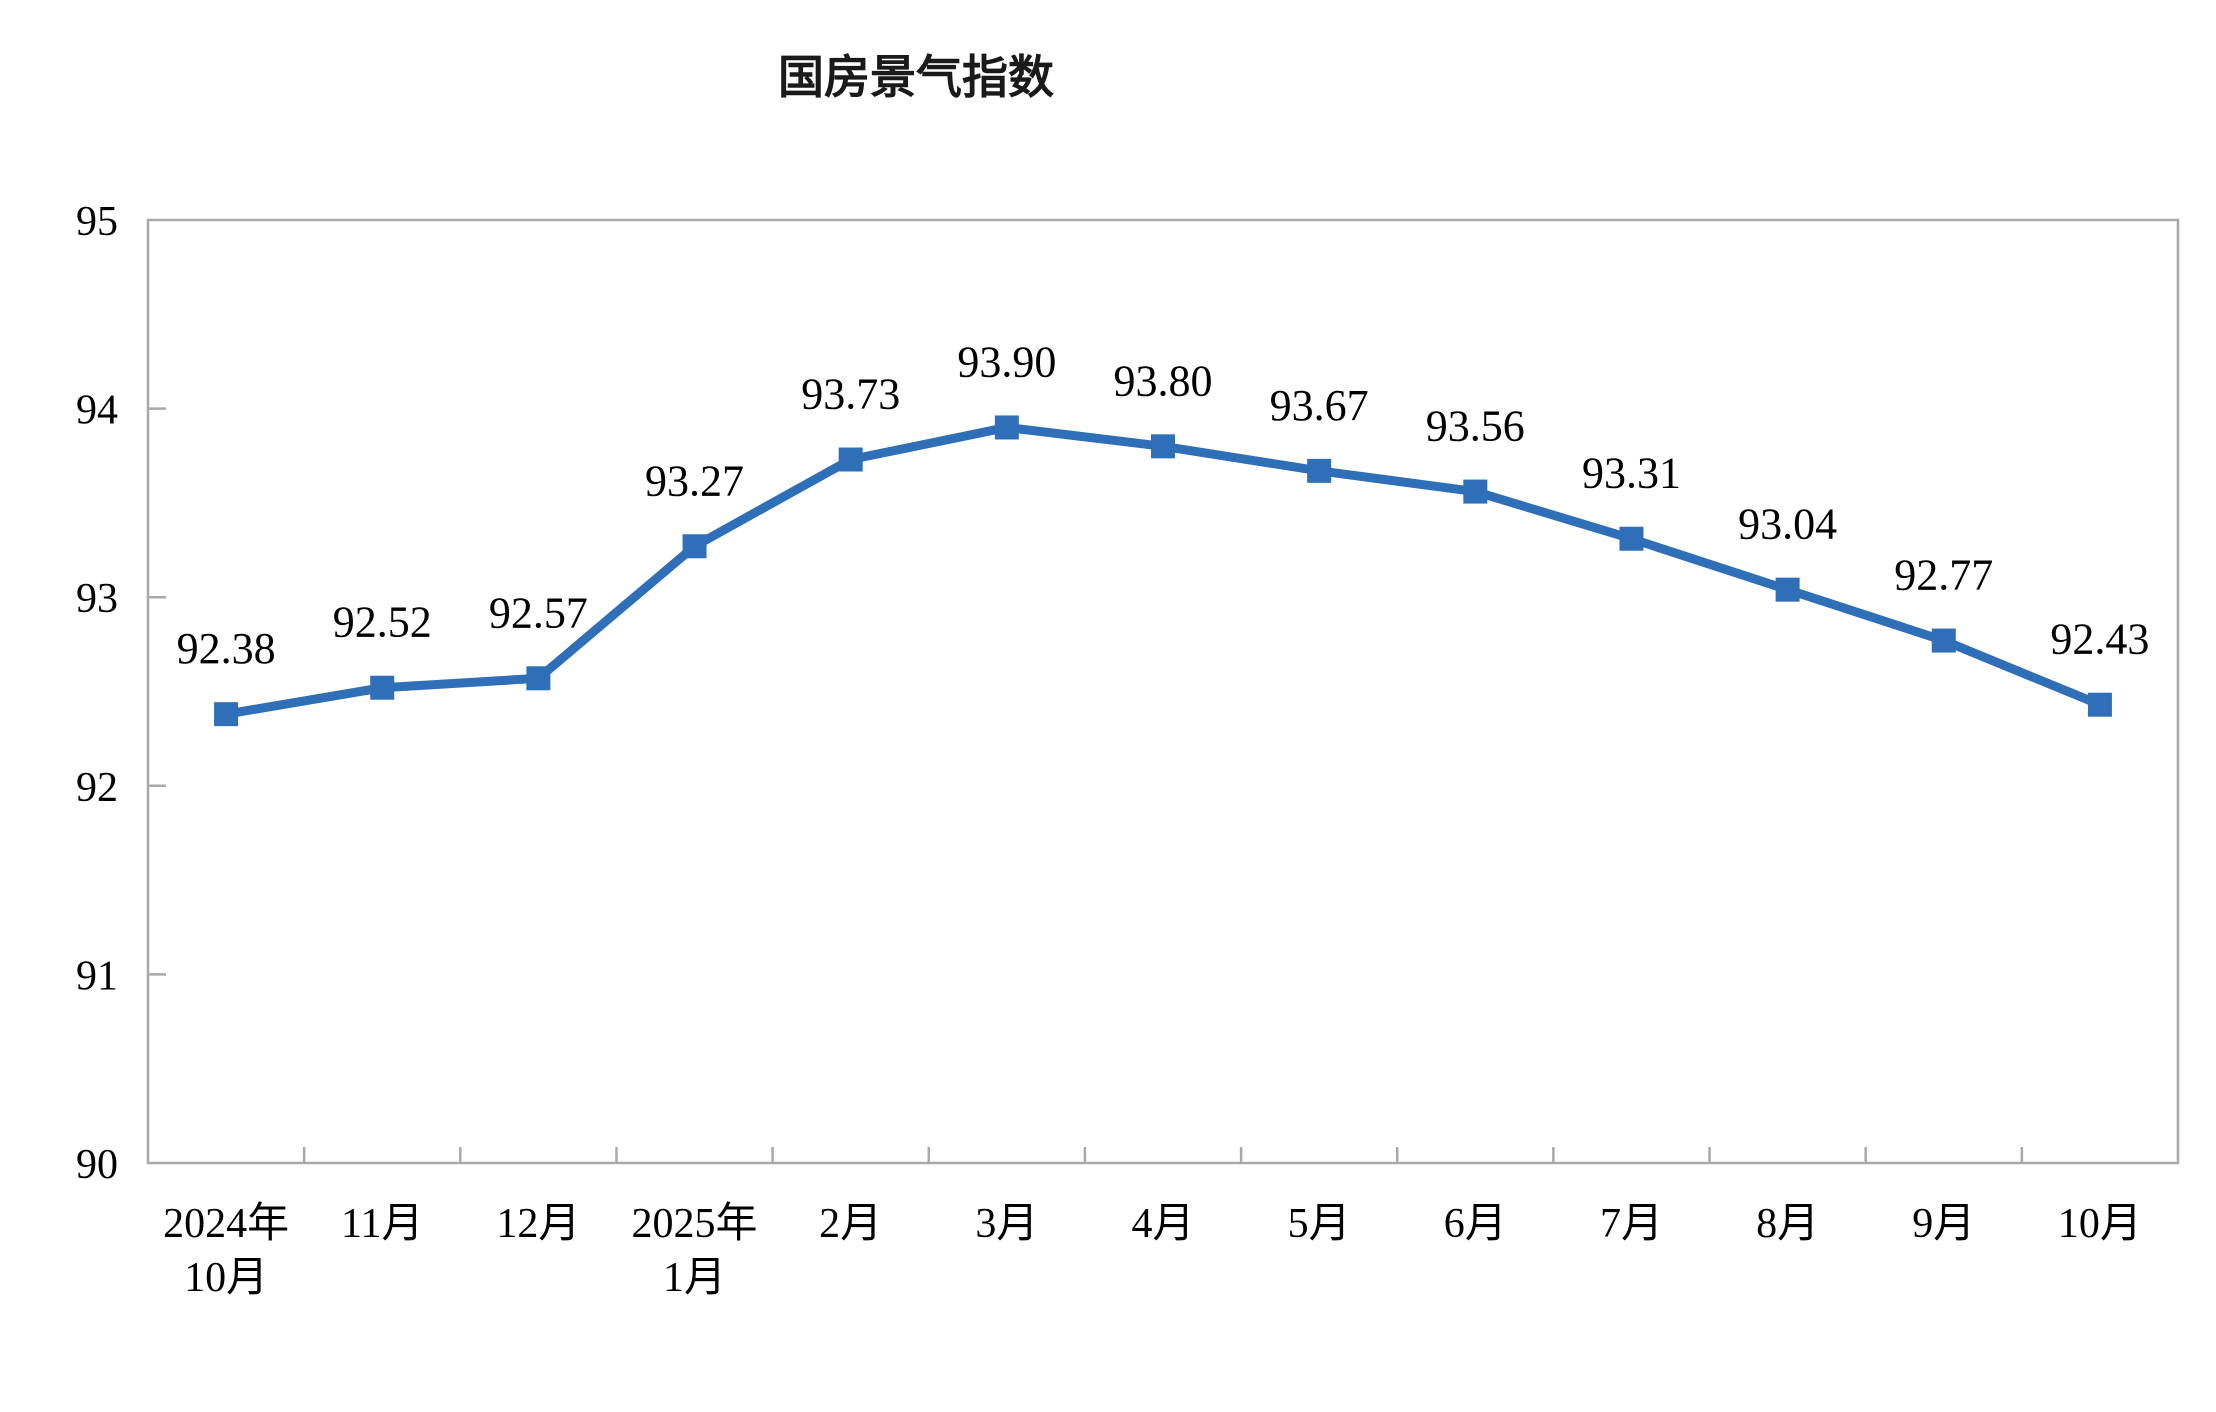 The height and width of the screenshot is (1412, 2216). What do you see at coordinates (97, 222) in the screenshot?
I see `y-axis-label: 95` at bounding box center [97, 222].